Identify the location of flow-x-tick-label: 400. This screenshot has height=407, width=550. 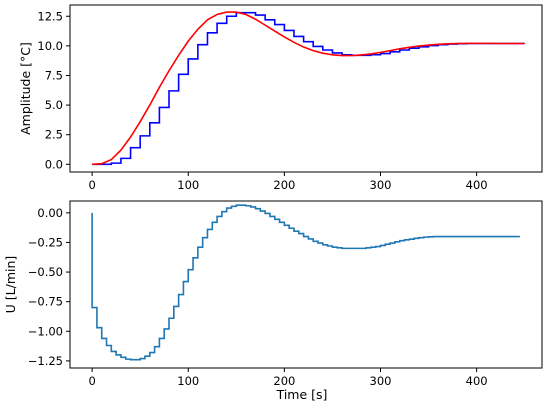
(477, 381).